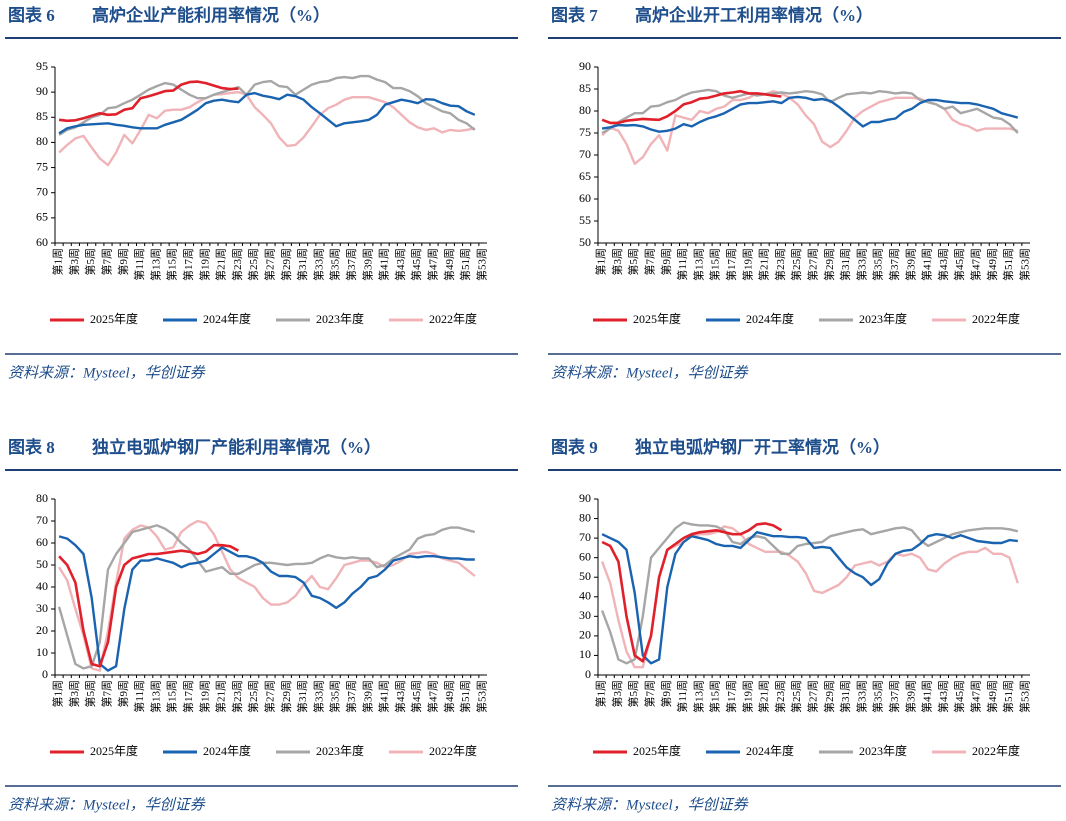 The image size is (1066, 821). What do you see at coordinates (976, 696) in the screenshot?
I see `x-tick-label: 第47周` at bounding box center [976, 696].